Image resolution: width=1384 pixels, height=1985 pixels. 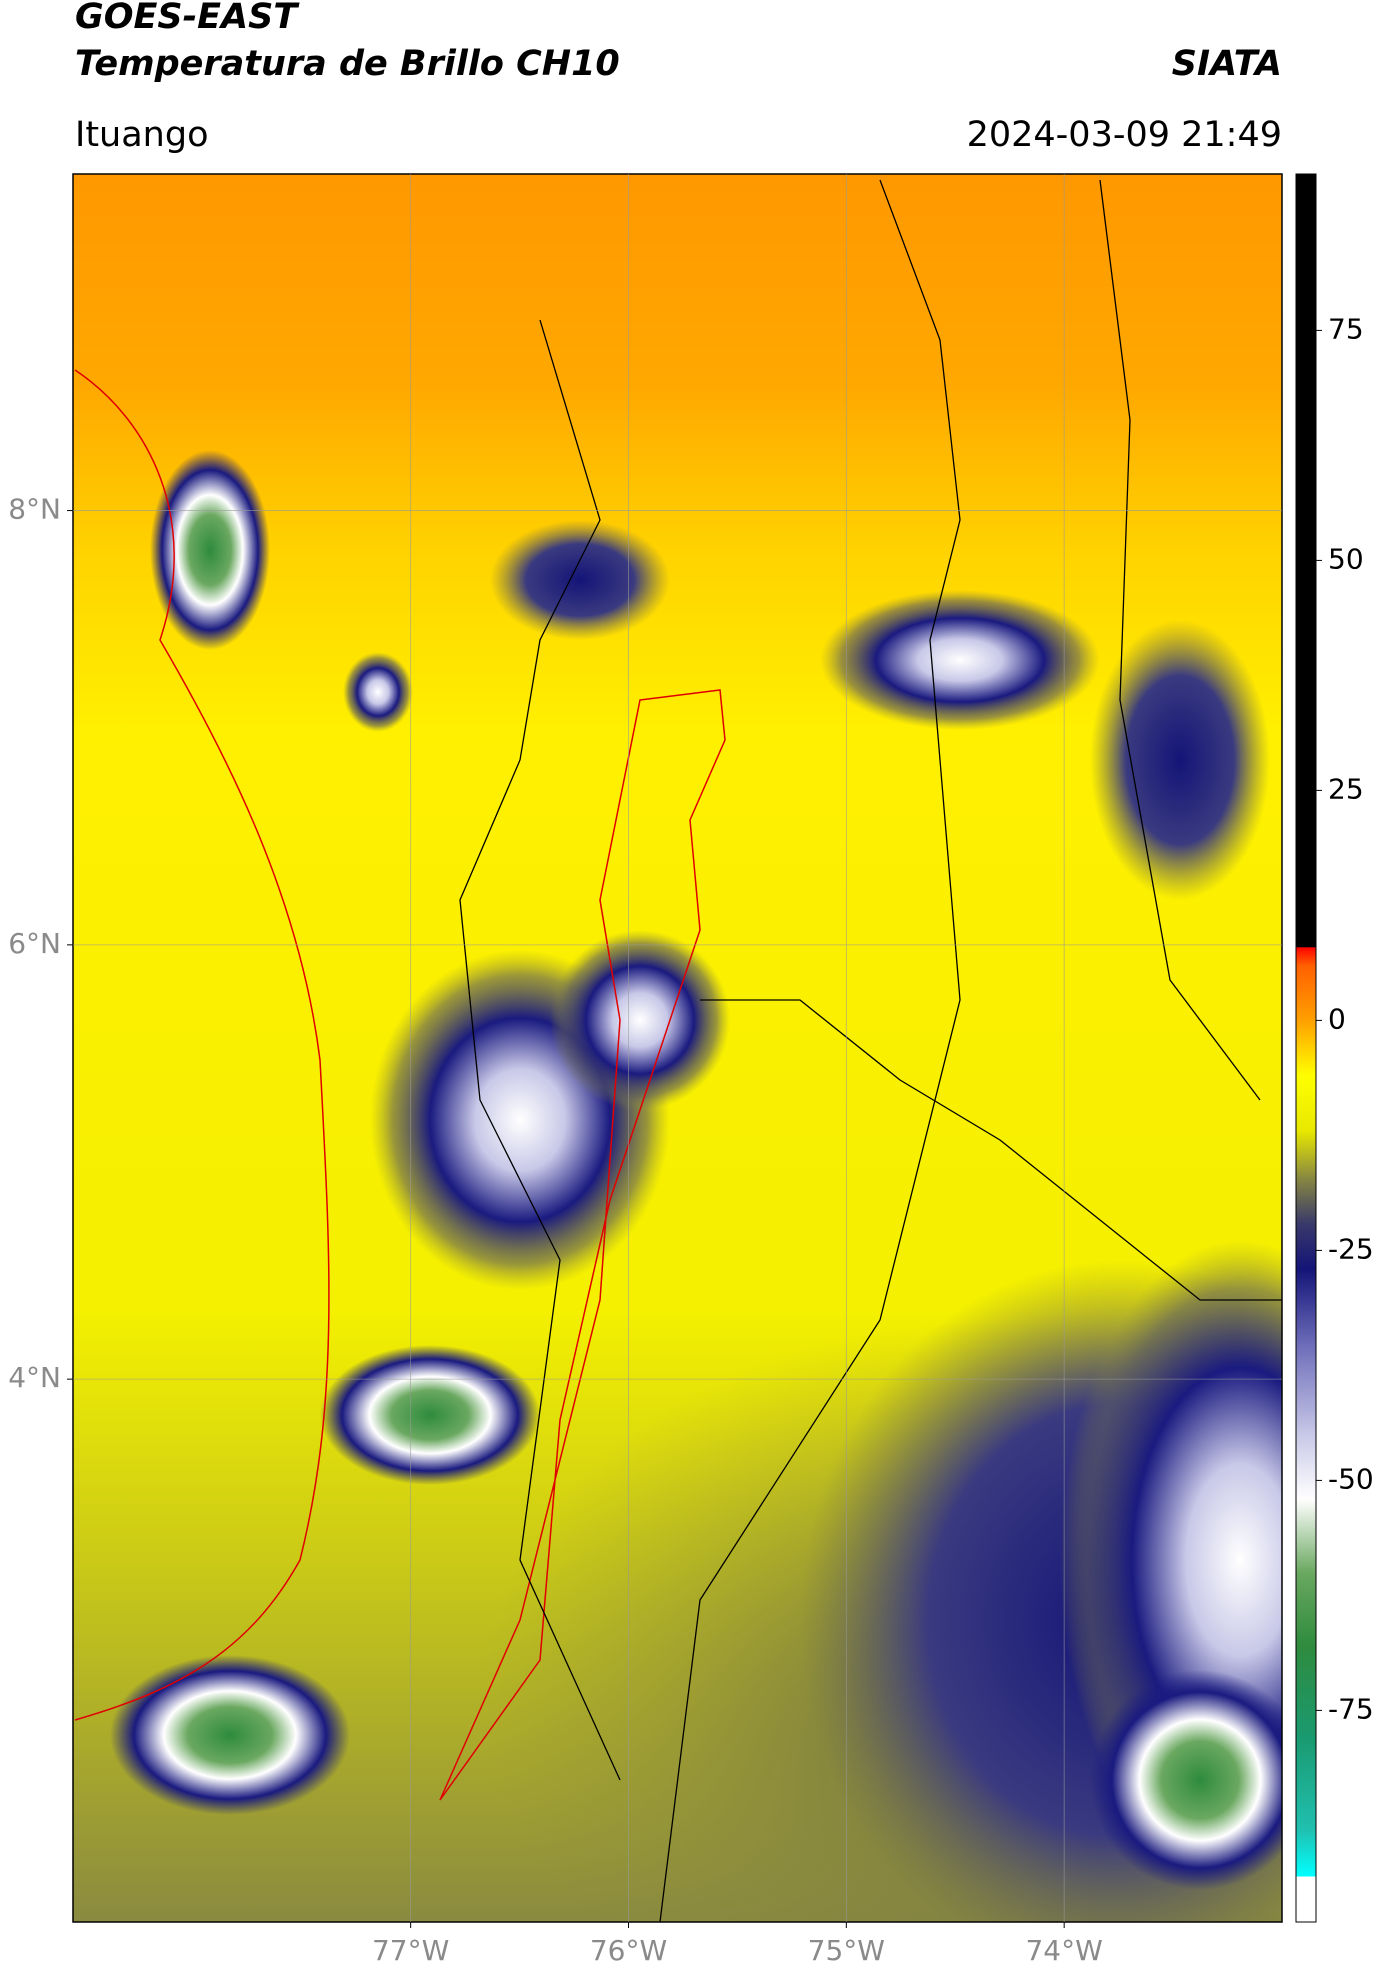 What do you see at coordinates (1351, 1478) in the screenshot?
I see `colorbar-tick-label: -50` at bounding box center [1351, 1478].